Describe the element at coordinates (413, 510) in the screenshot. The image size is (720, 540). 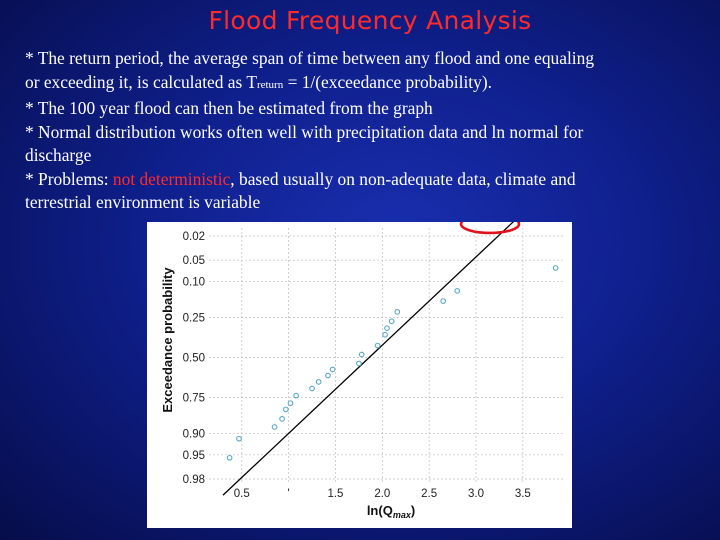
I see `x-axis-label-close: )` at that location.